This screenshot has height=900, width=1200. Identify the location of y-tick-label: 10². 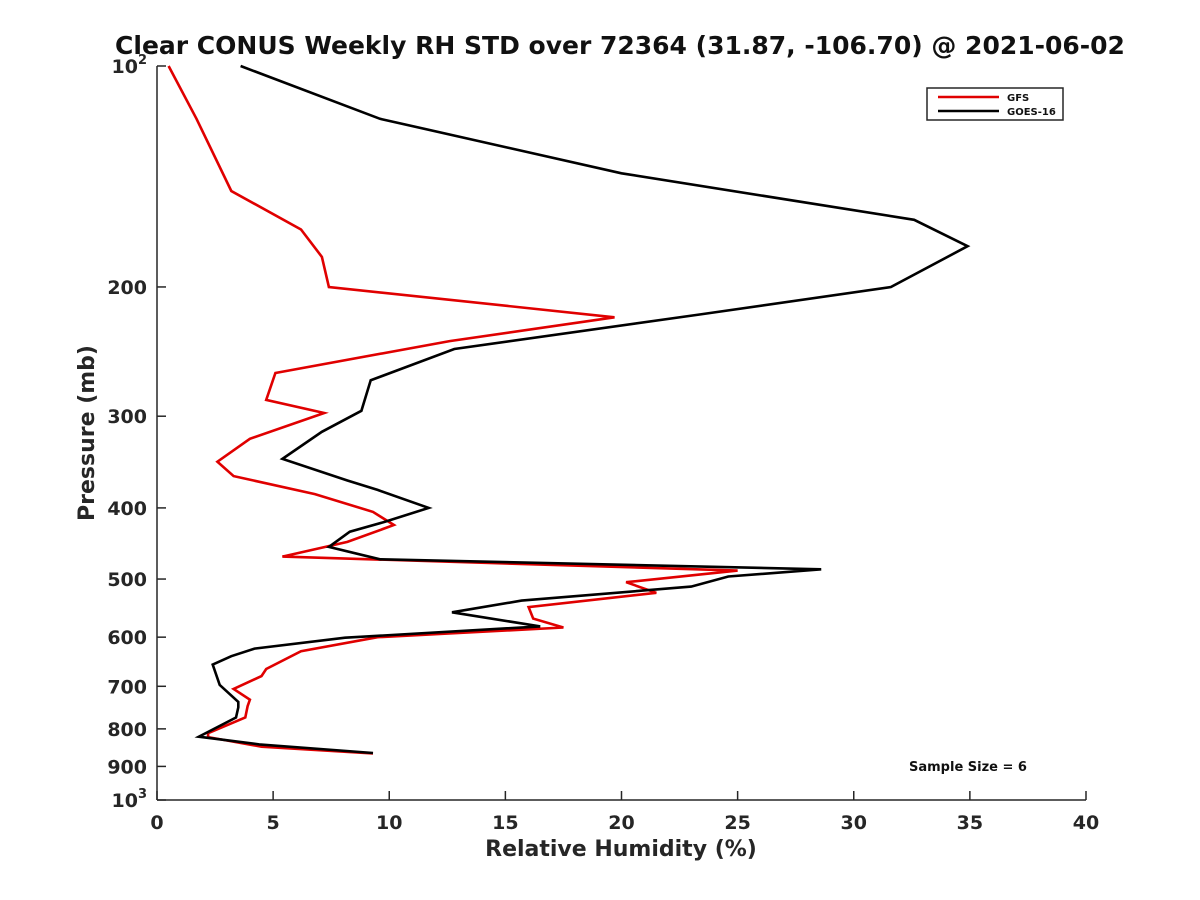
(130, 65).